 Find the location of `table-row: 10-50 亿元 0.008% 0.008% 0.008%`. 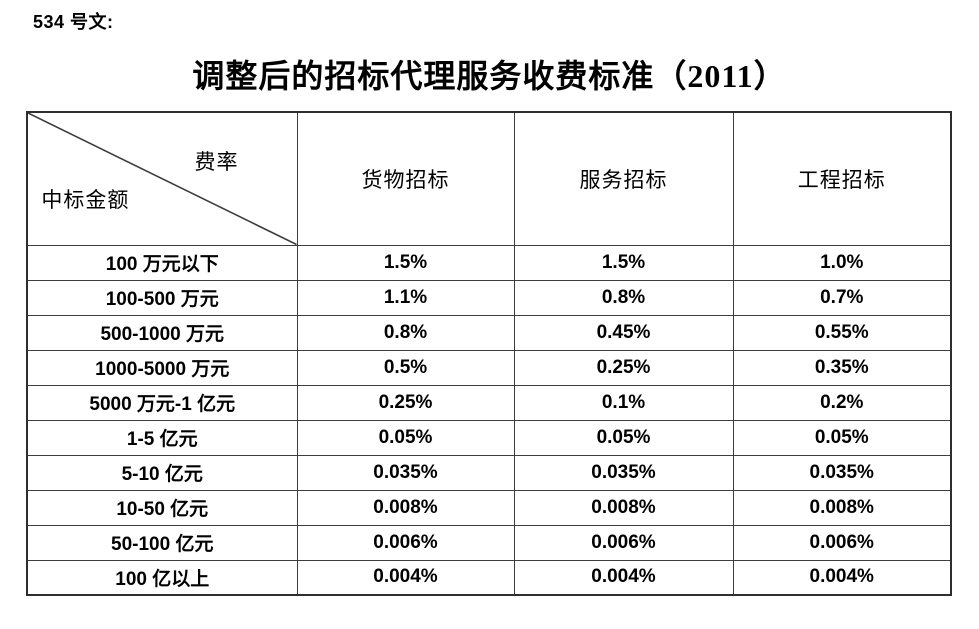

table-row: 10-50 亿元 0.008% 0.008% 0.008% is located at coordinates (489, 507).